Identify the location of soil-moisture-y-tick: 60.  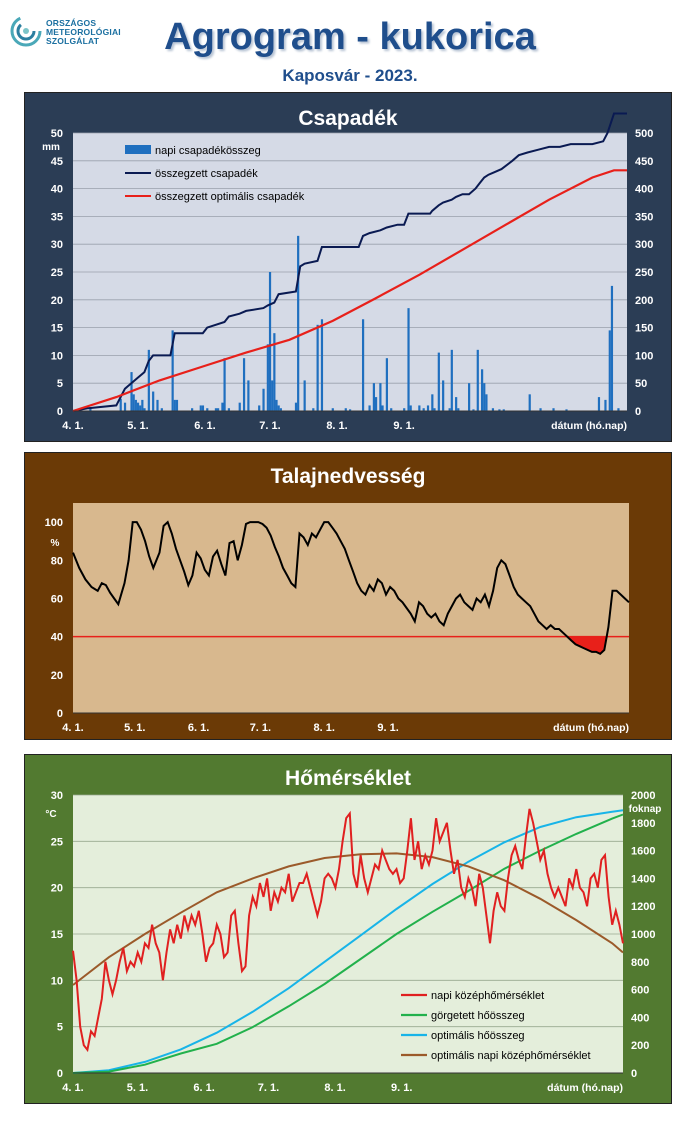
(57, 599).